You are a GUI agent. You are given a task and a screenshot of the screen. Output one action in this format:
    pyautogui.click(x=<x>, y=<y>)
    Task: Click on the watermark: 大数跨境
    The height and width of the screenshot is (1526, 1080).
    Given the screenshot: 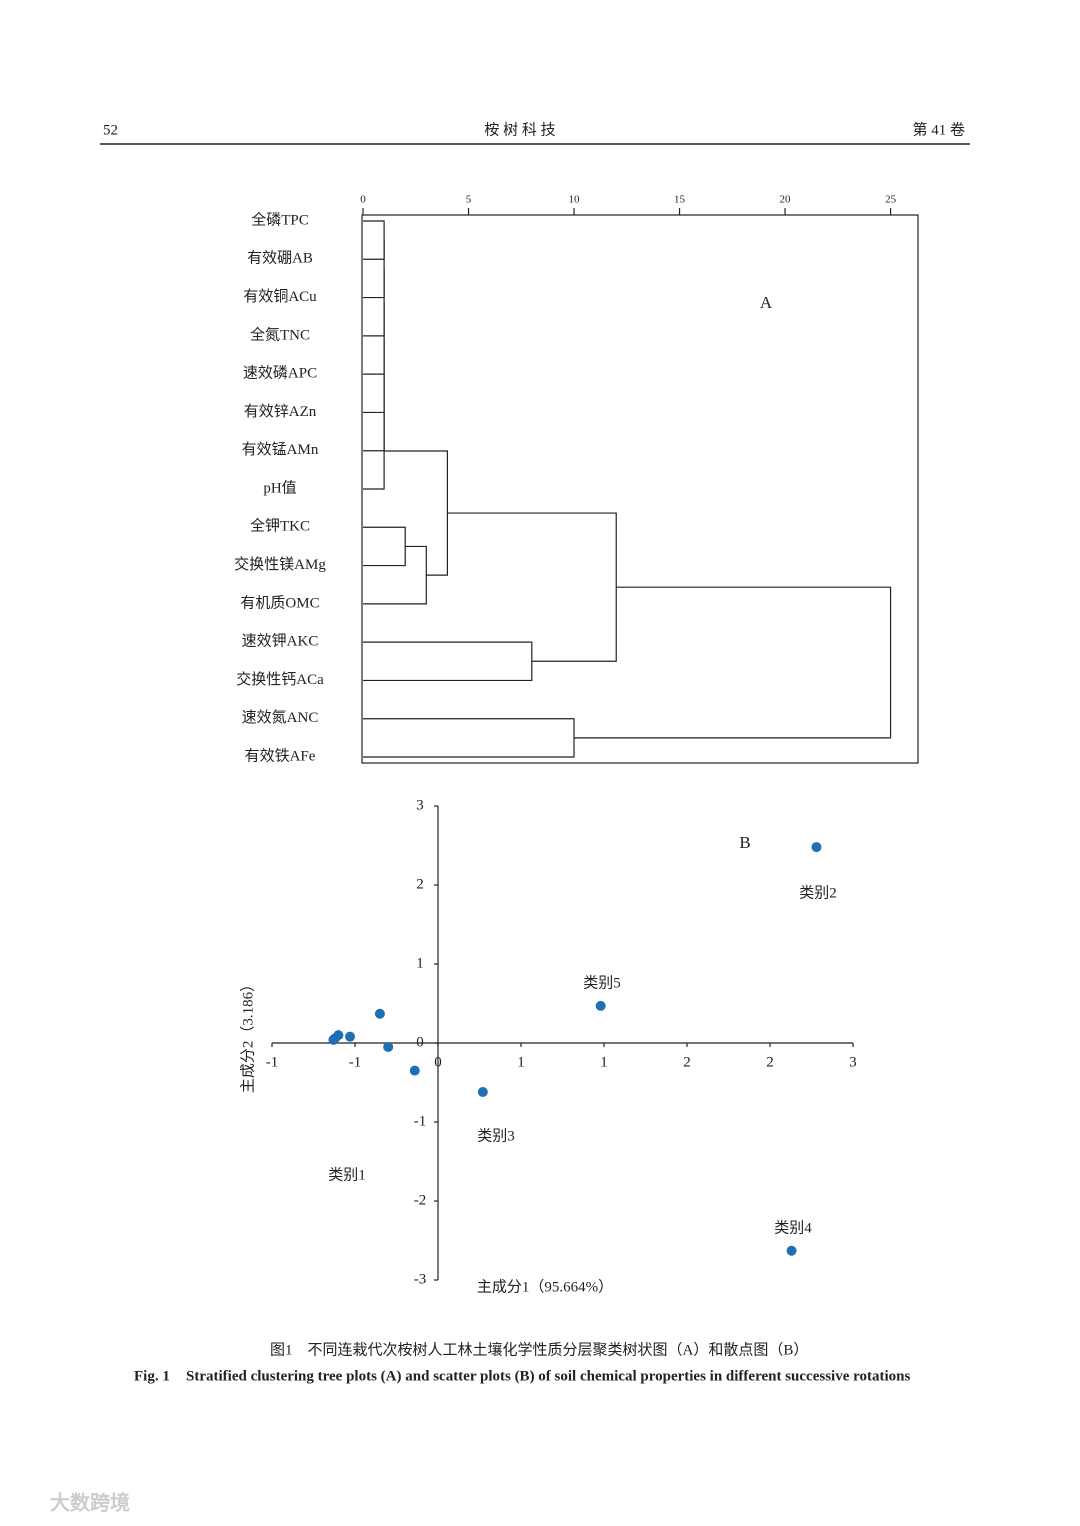 What is the action you would take?
    pyautogui.click(x=90, y=1503)
    